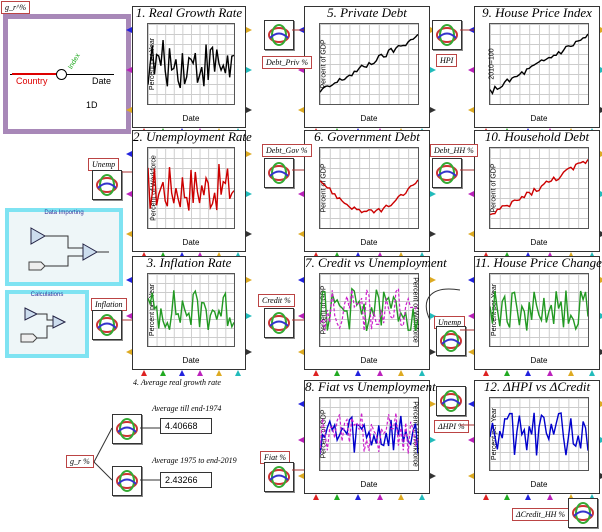 Image resolution: width=602 pixels, height=532 pixels. What do you see at coordinates (451, 426) in the screenshot?
I see `dhpi-variable: ΔHPI %` at bounding box center [451, 426].